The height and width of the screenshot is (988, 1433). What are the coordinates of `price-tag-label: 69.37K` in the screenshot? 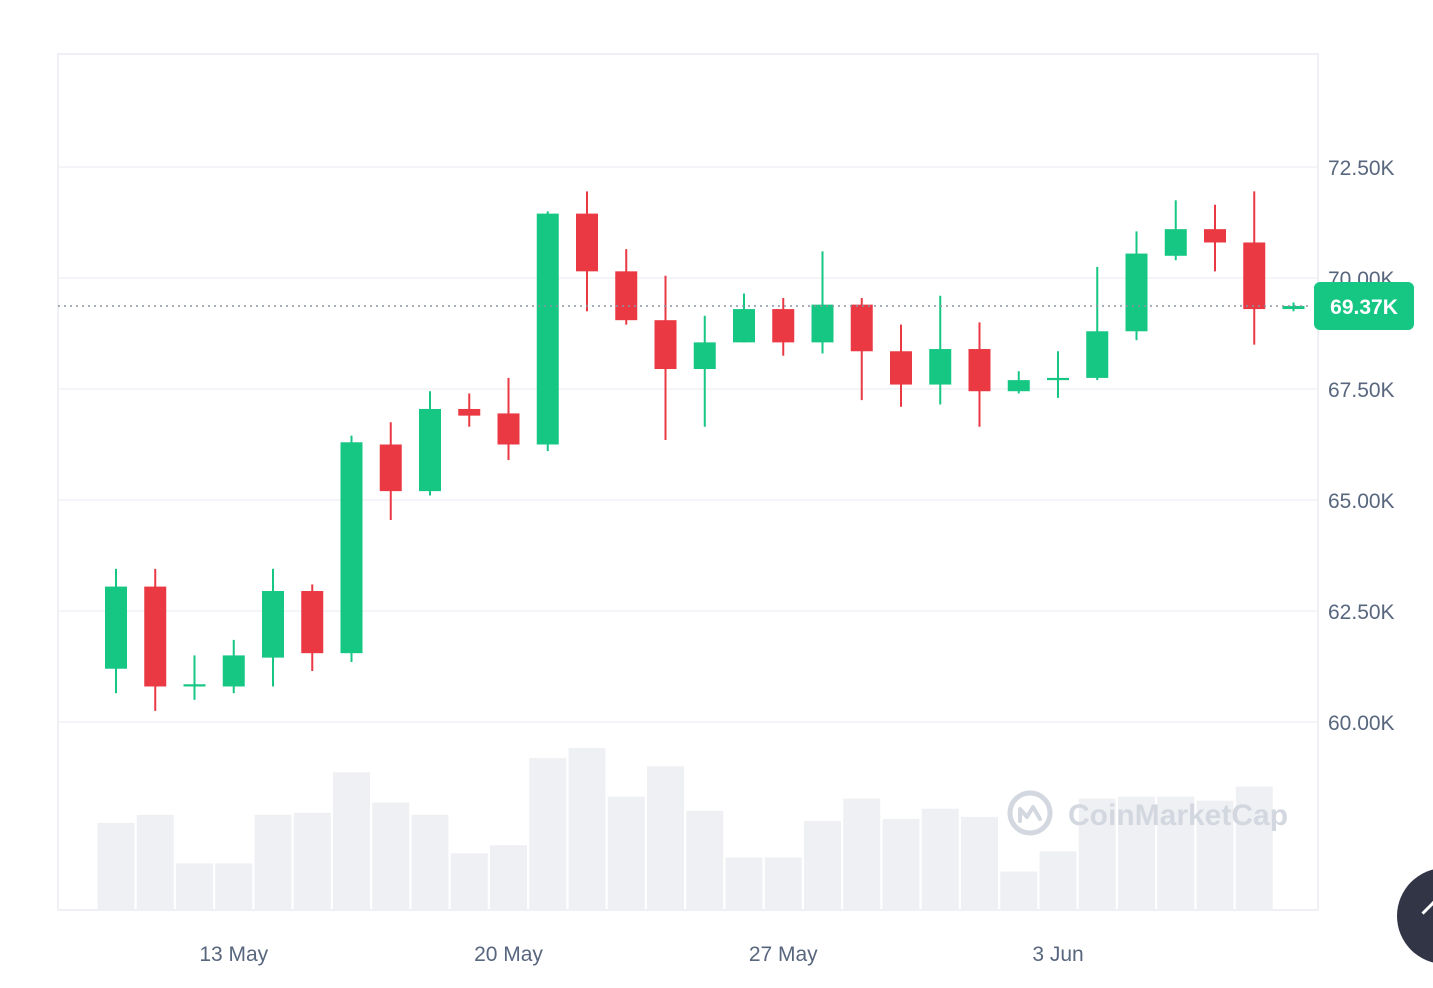 It's located at (1364, 307).